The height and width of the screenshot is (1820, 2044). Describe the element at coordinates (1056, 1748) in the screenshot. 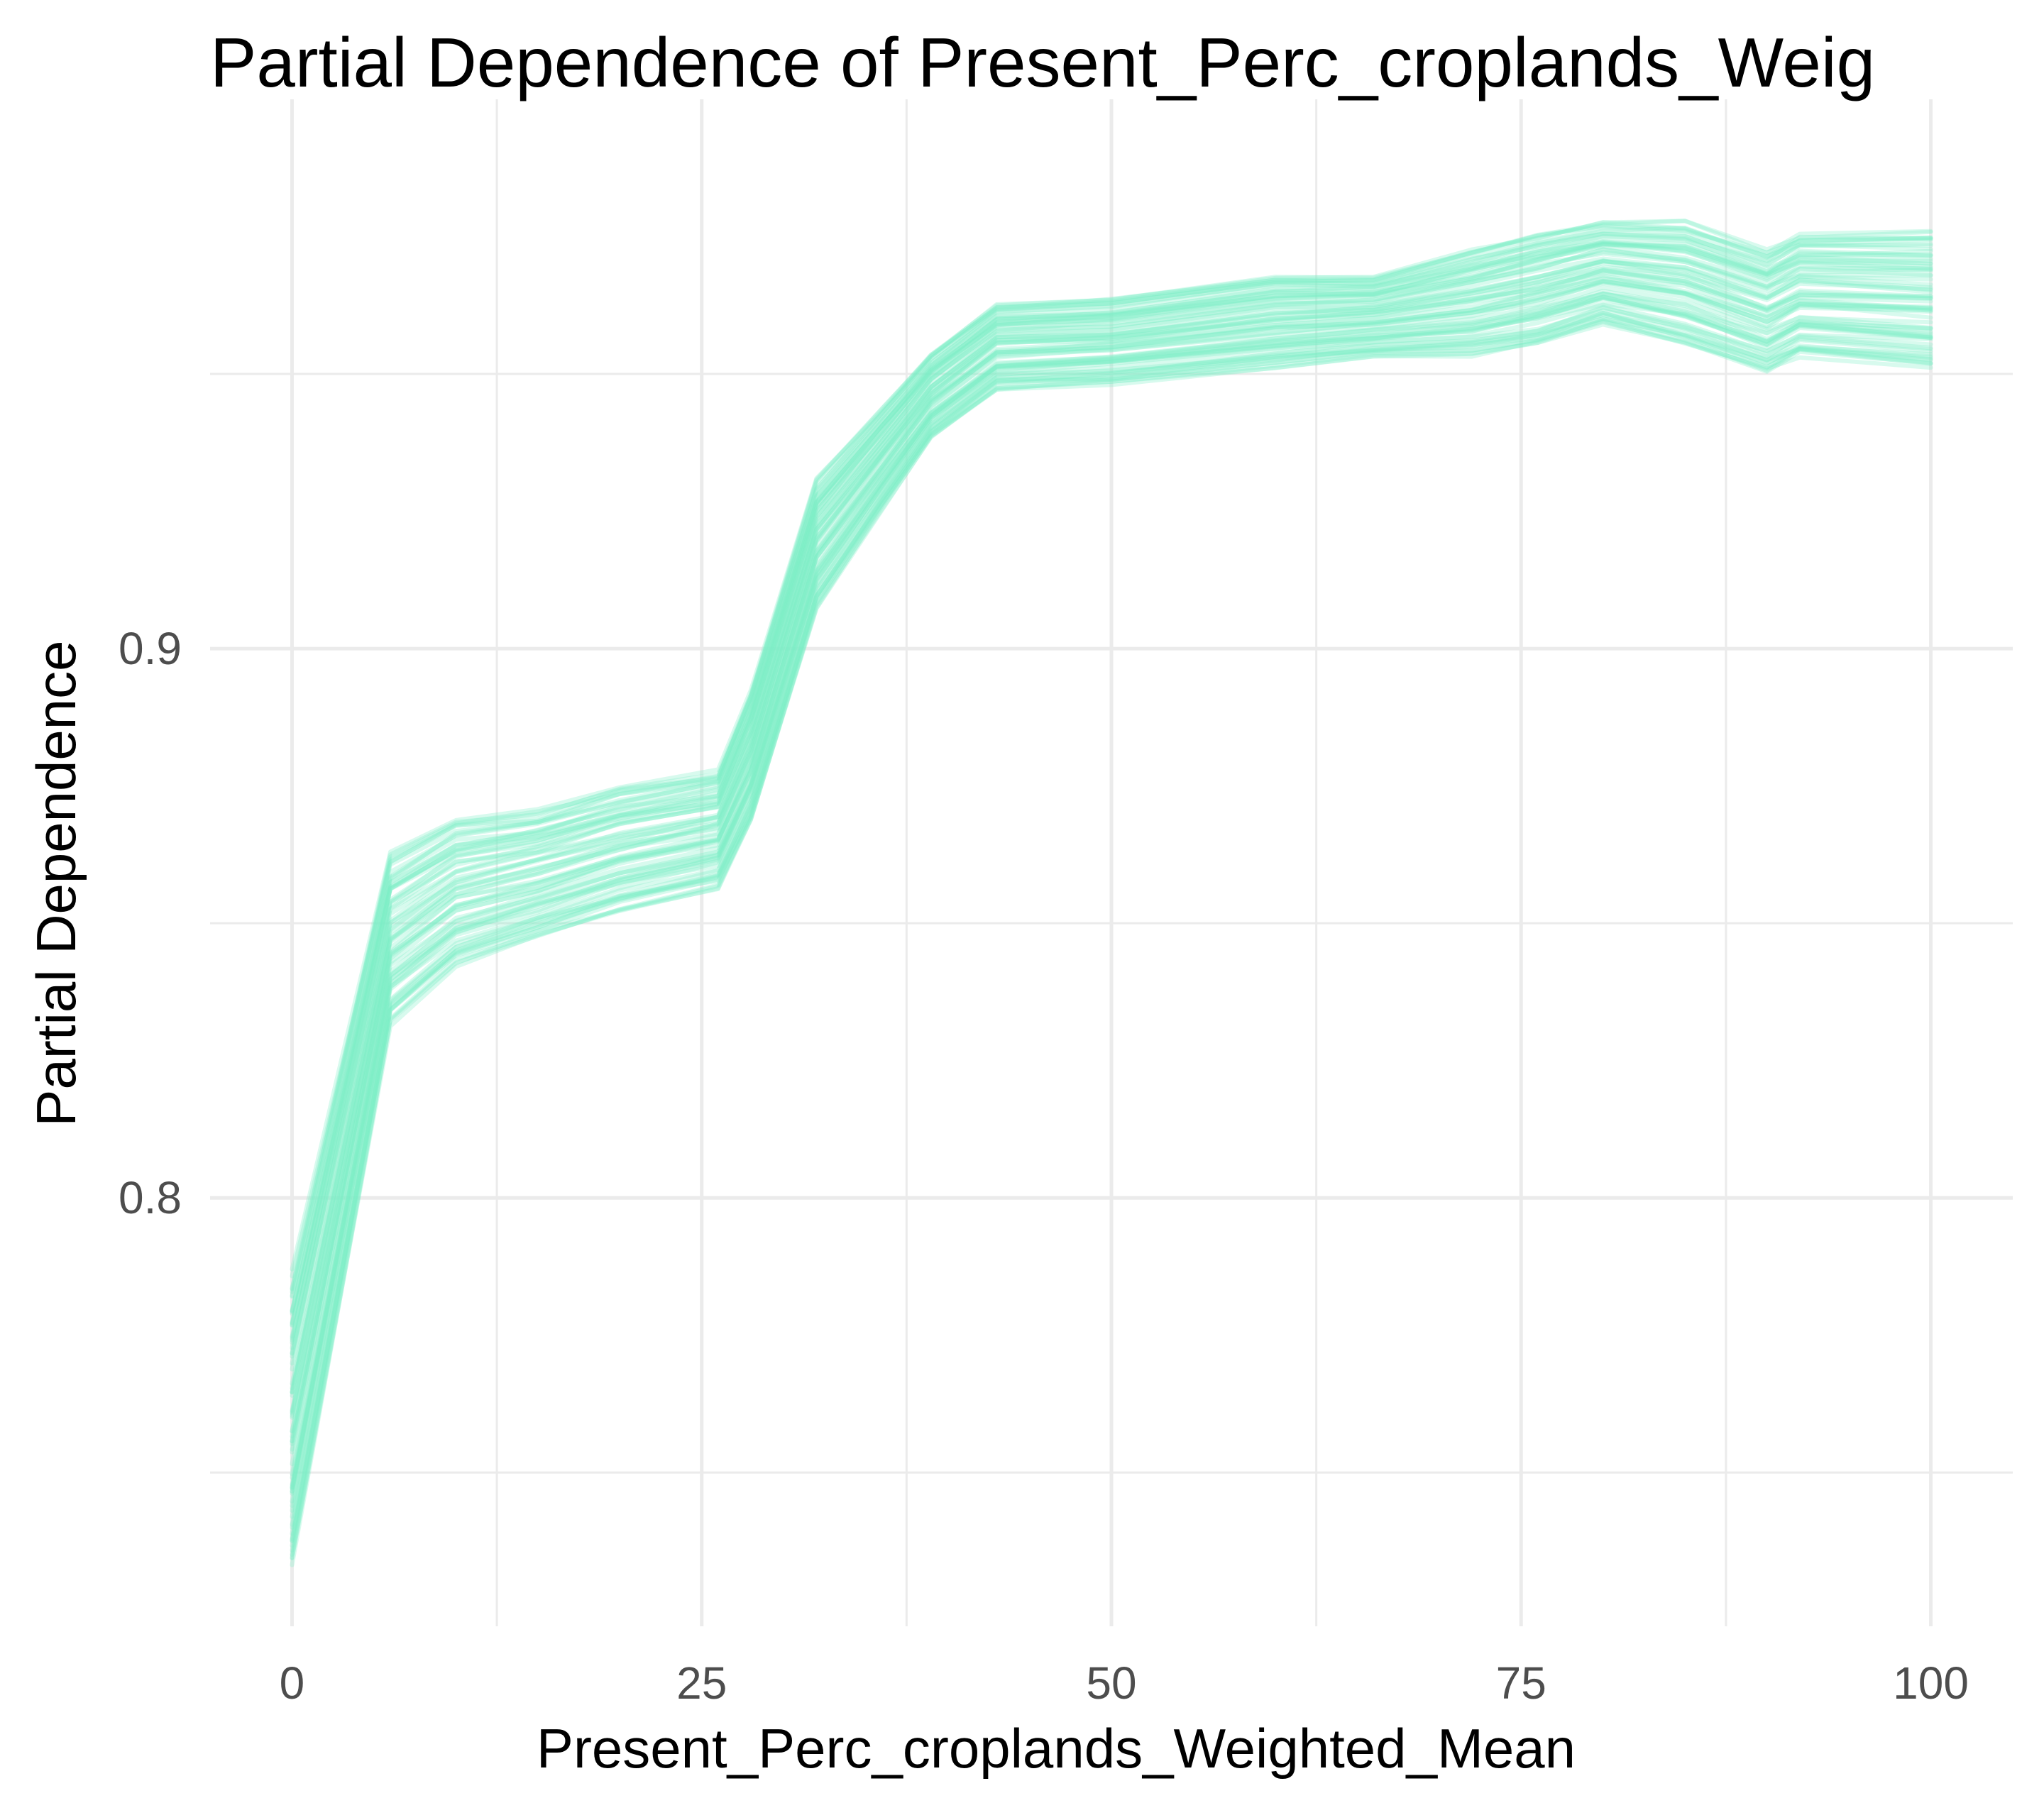

I see `x-axis-title: Present_Perc_croplands_Weighted_Mean` at that location.